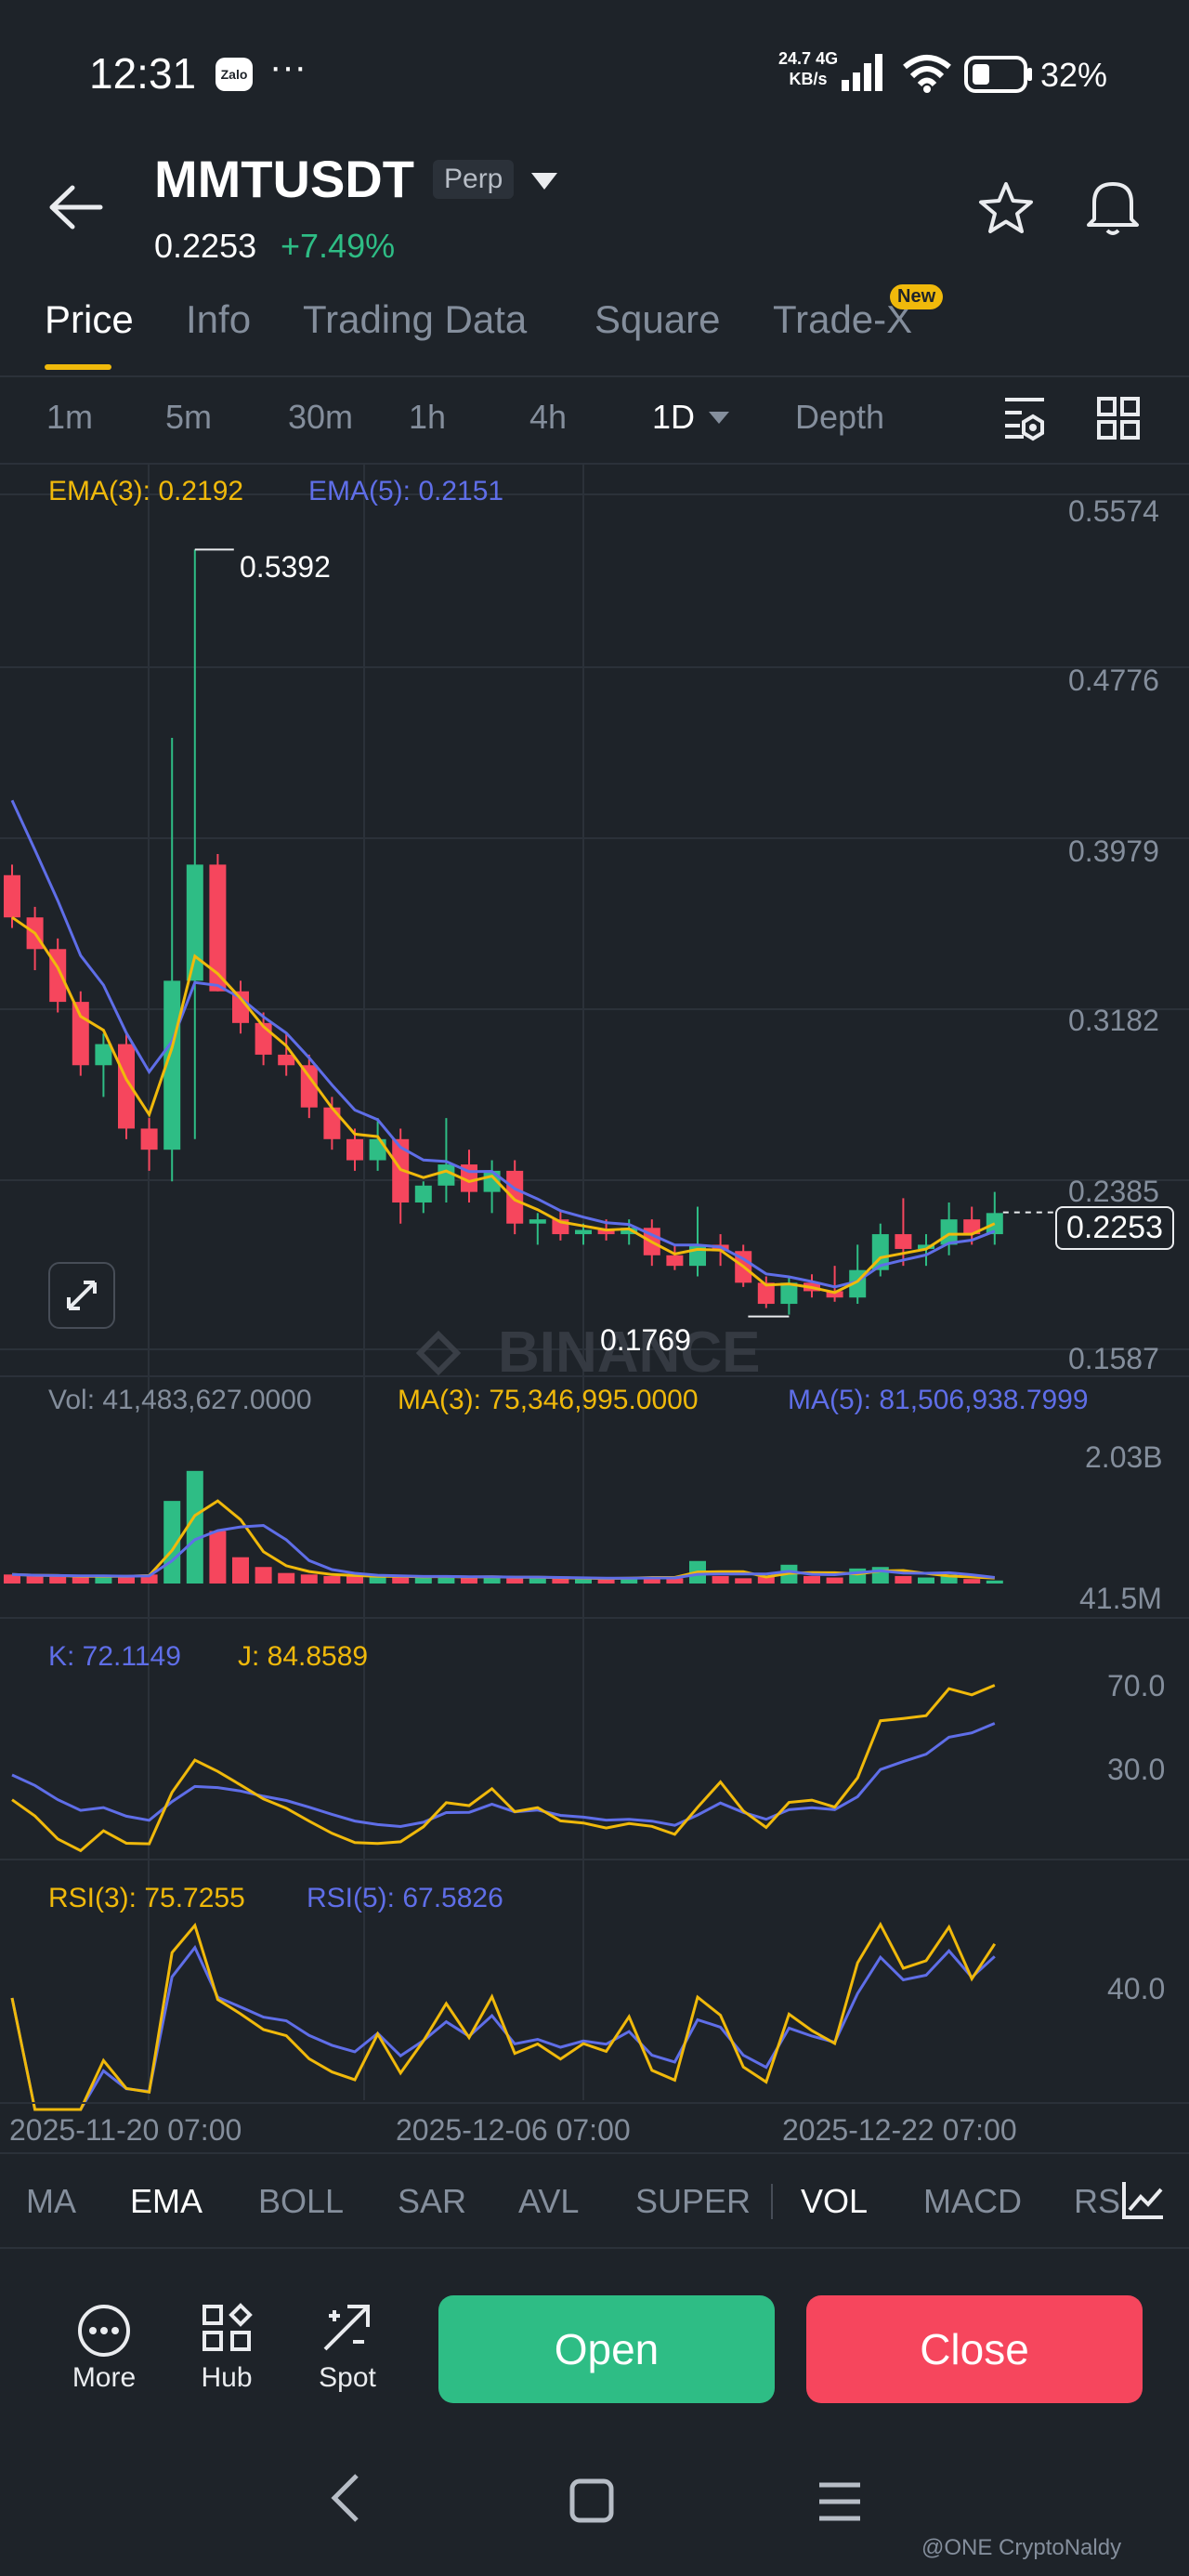 The width and height of the screenshot is (1189, 2576). What do you see at coordinates (972, 2201) in the screenshot?
I see `indicator-tab-macd: MACD` at bounding box center [972, 2201].